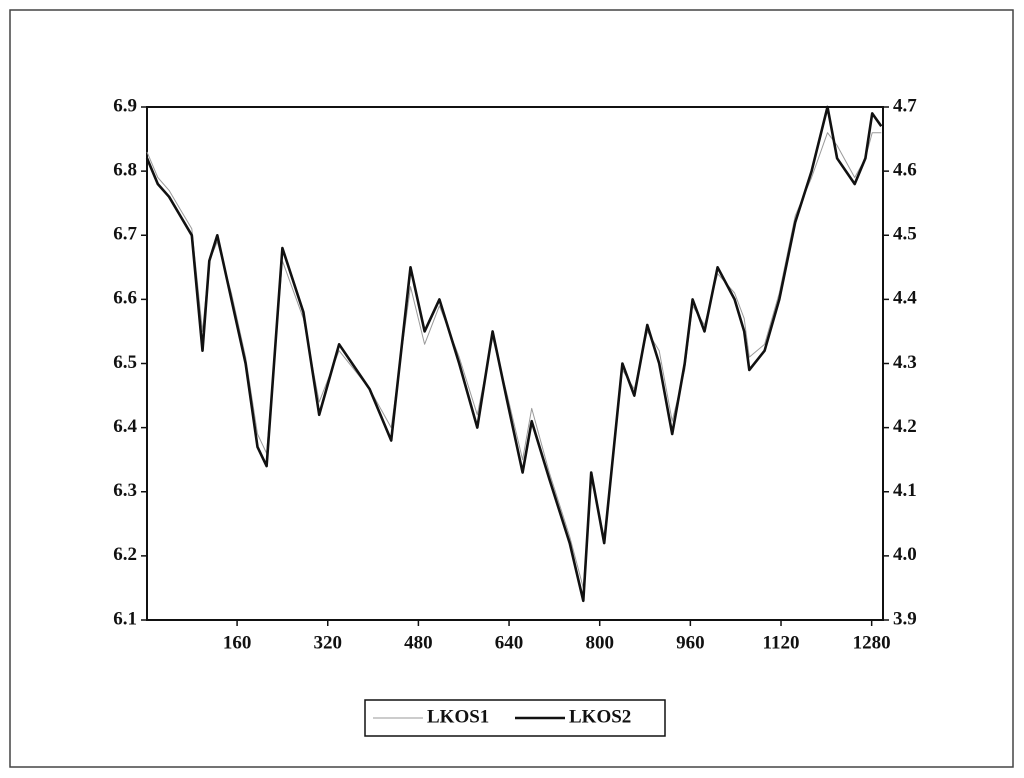 The height and width of the screenshot is (778, 1024). Describe the element at coordinates (905, 490) in the screenshot. I see `y2-tick-label: 4.1` at that location.